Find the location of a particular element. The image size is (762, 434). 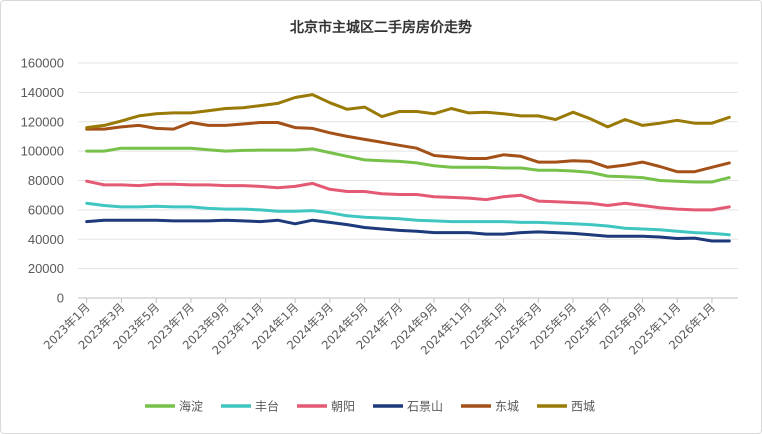

legend-label: 石景山 is located at coordinates (425, 407).